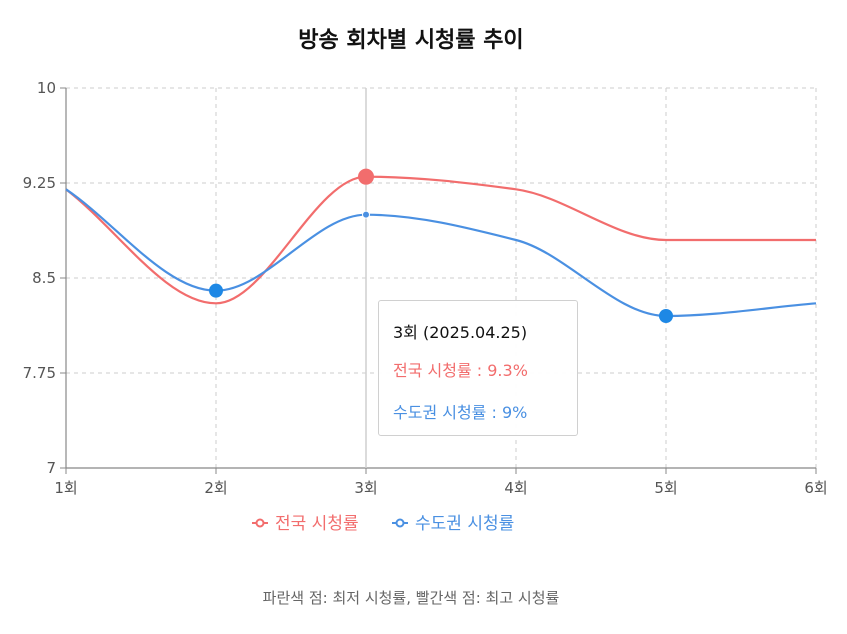 The image size is (847, 634). What do you see at coordinates (317, 524) in the screenshot?
I see `legend-label-0: 전국 시청률` at bounding box center [317, 524].